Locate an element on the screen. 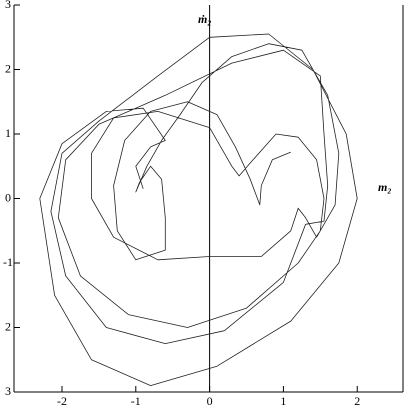 This screenshot has height=408, width=404. y-tick-label: -1 is located at coordinates (8, 262).